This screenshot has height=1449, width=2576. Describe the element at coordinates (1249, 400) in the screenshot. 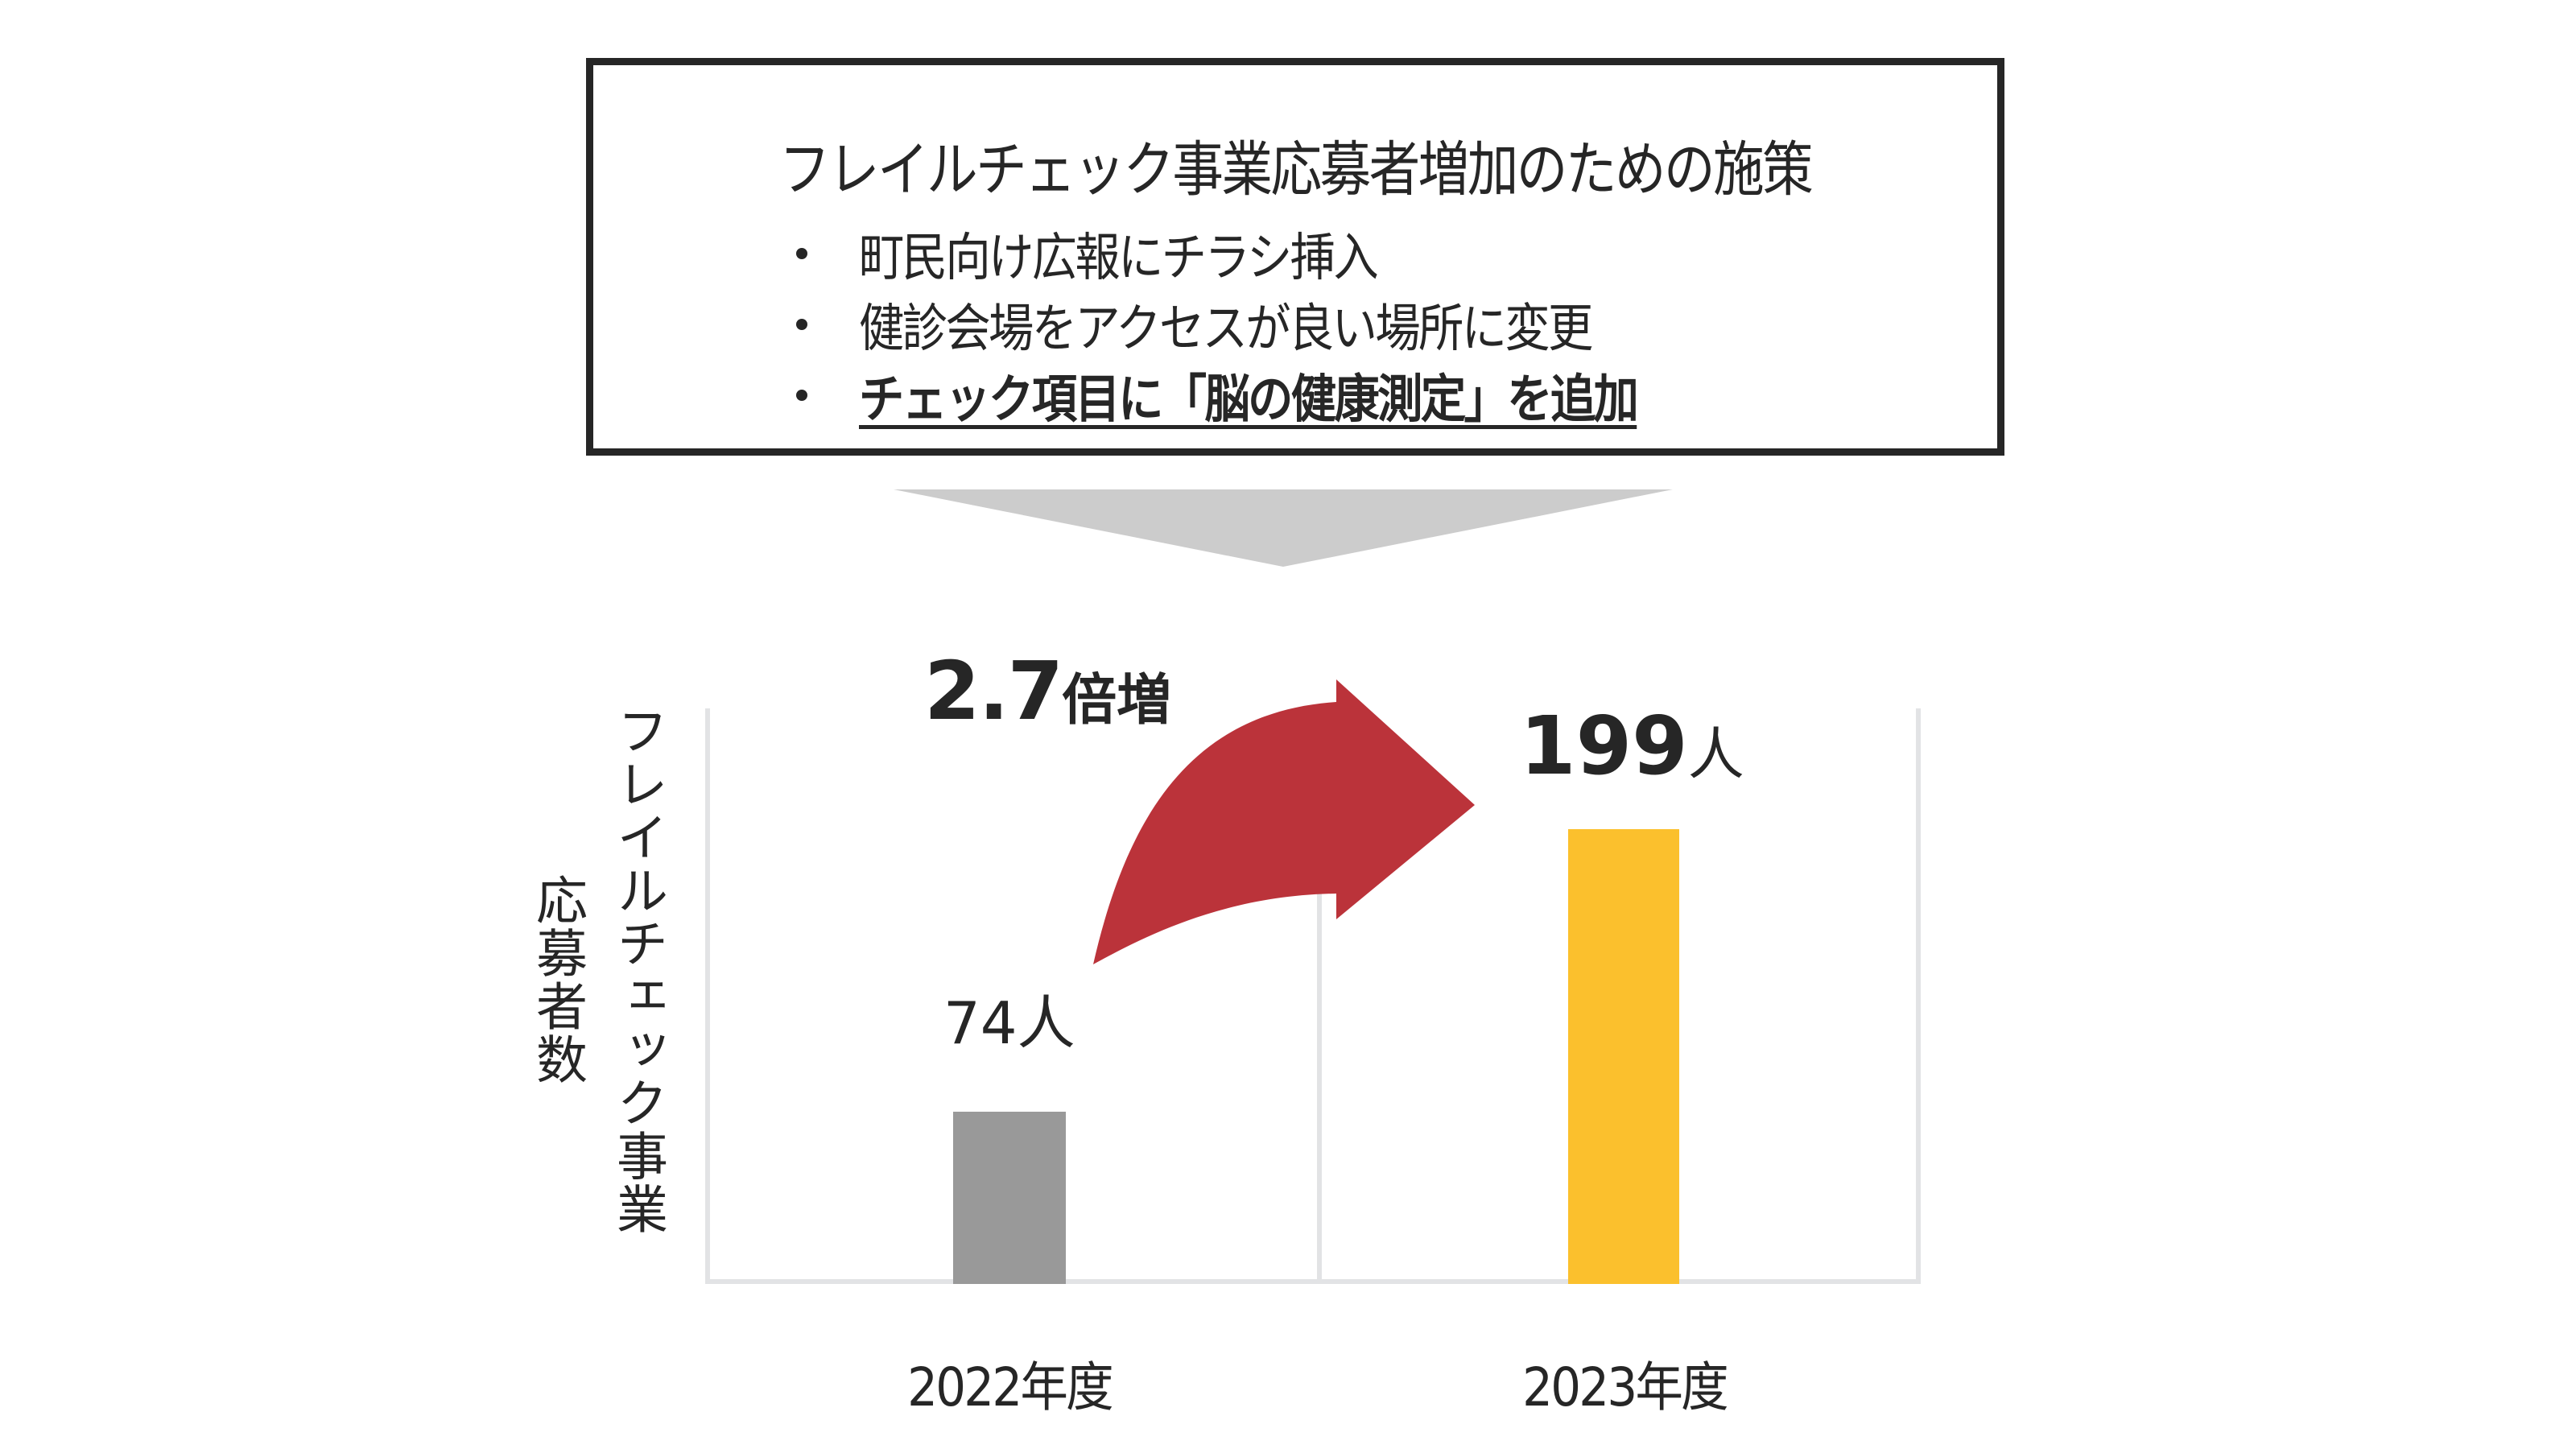

I see `measure-text-emphasis: チェック項目に「脳の健康測定」を追加` at that location.